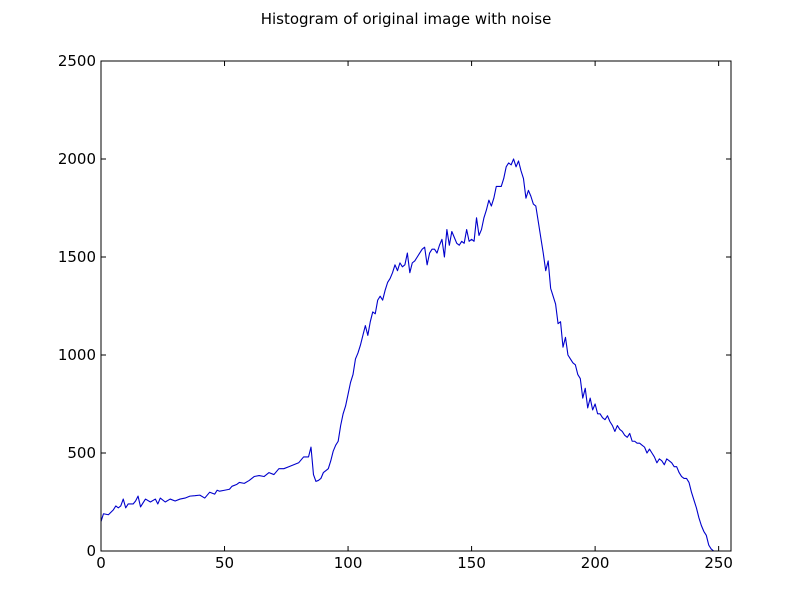 The height and width of the screenshot is (612, 812). What do you see at coordinates (224, 563) in the screenshot?
I see `x-tick-label: 50` at bounding box center [224, 563].